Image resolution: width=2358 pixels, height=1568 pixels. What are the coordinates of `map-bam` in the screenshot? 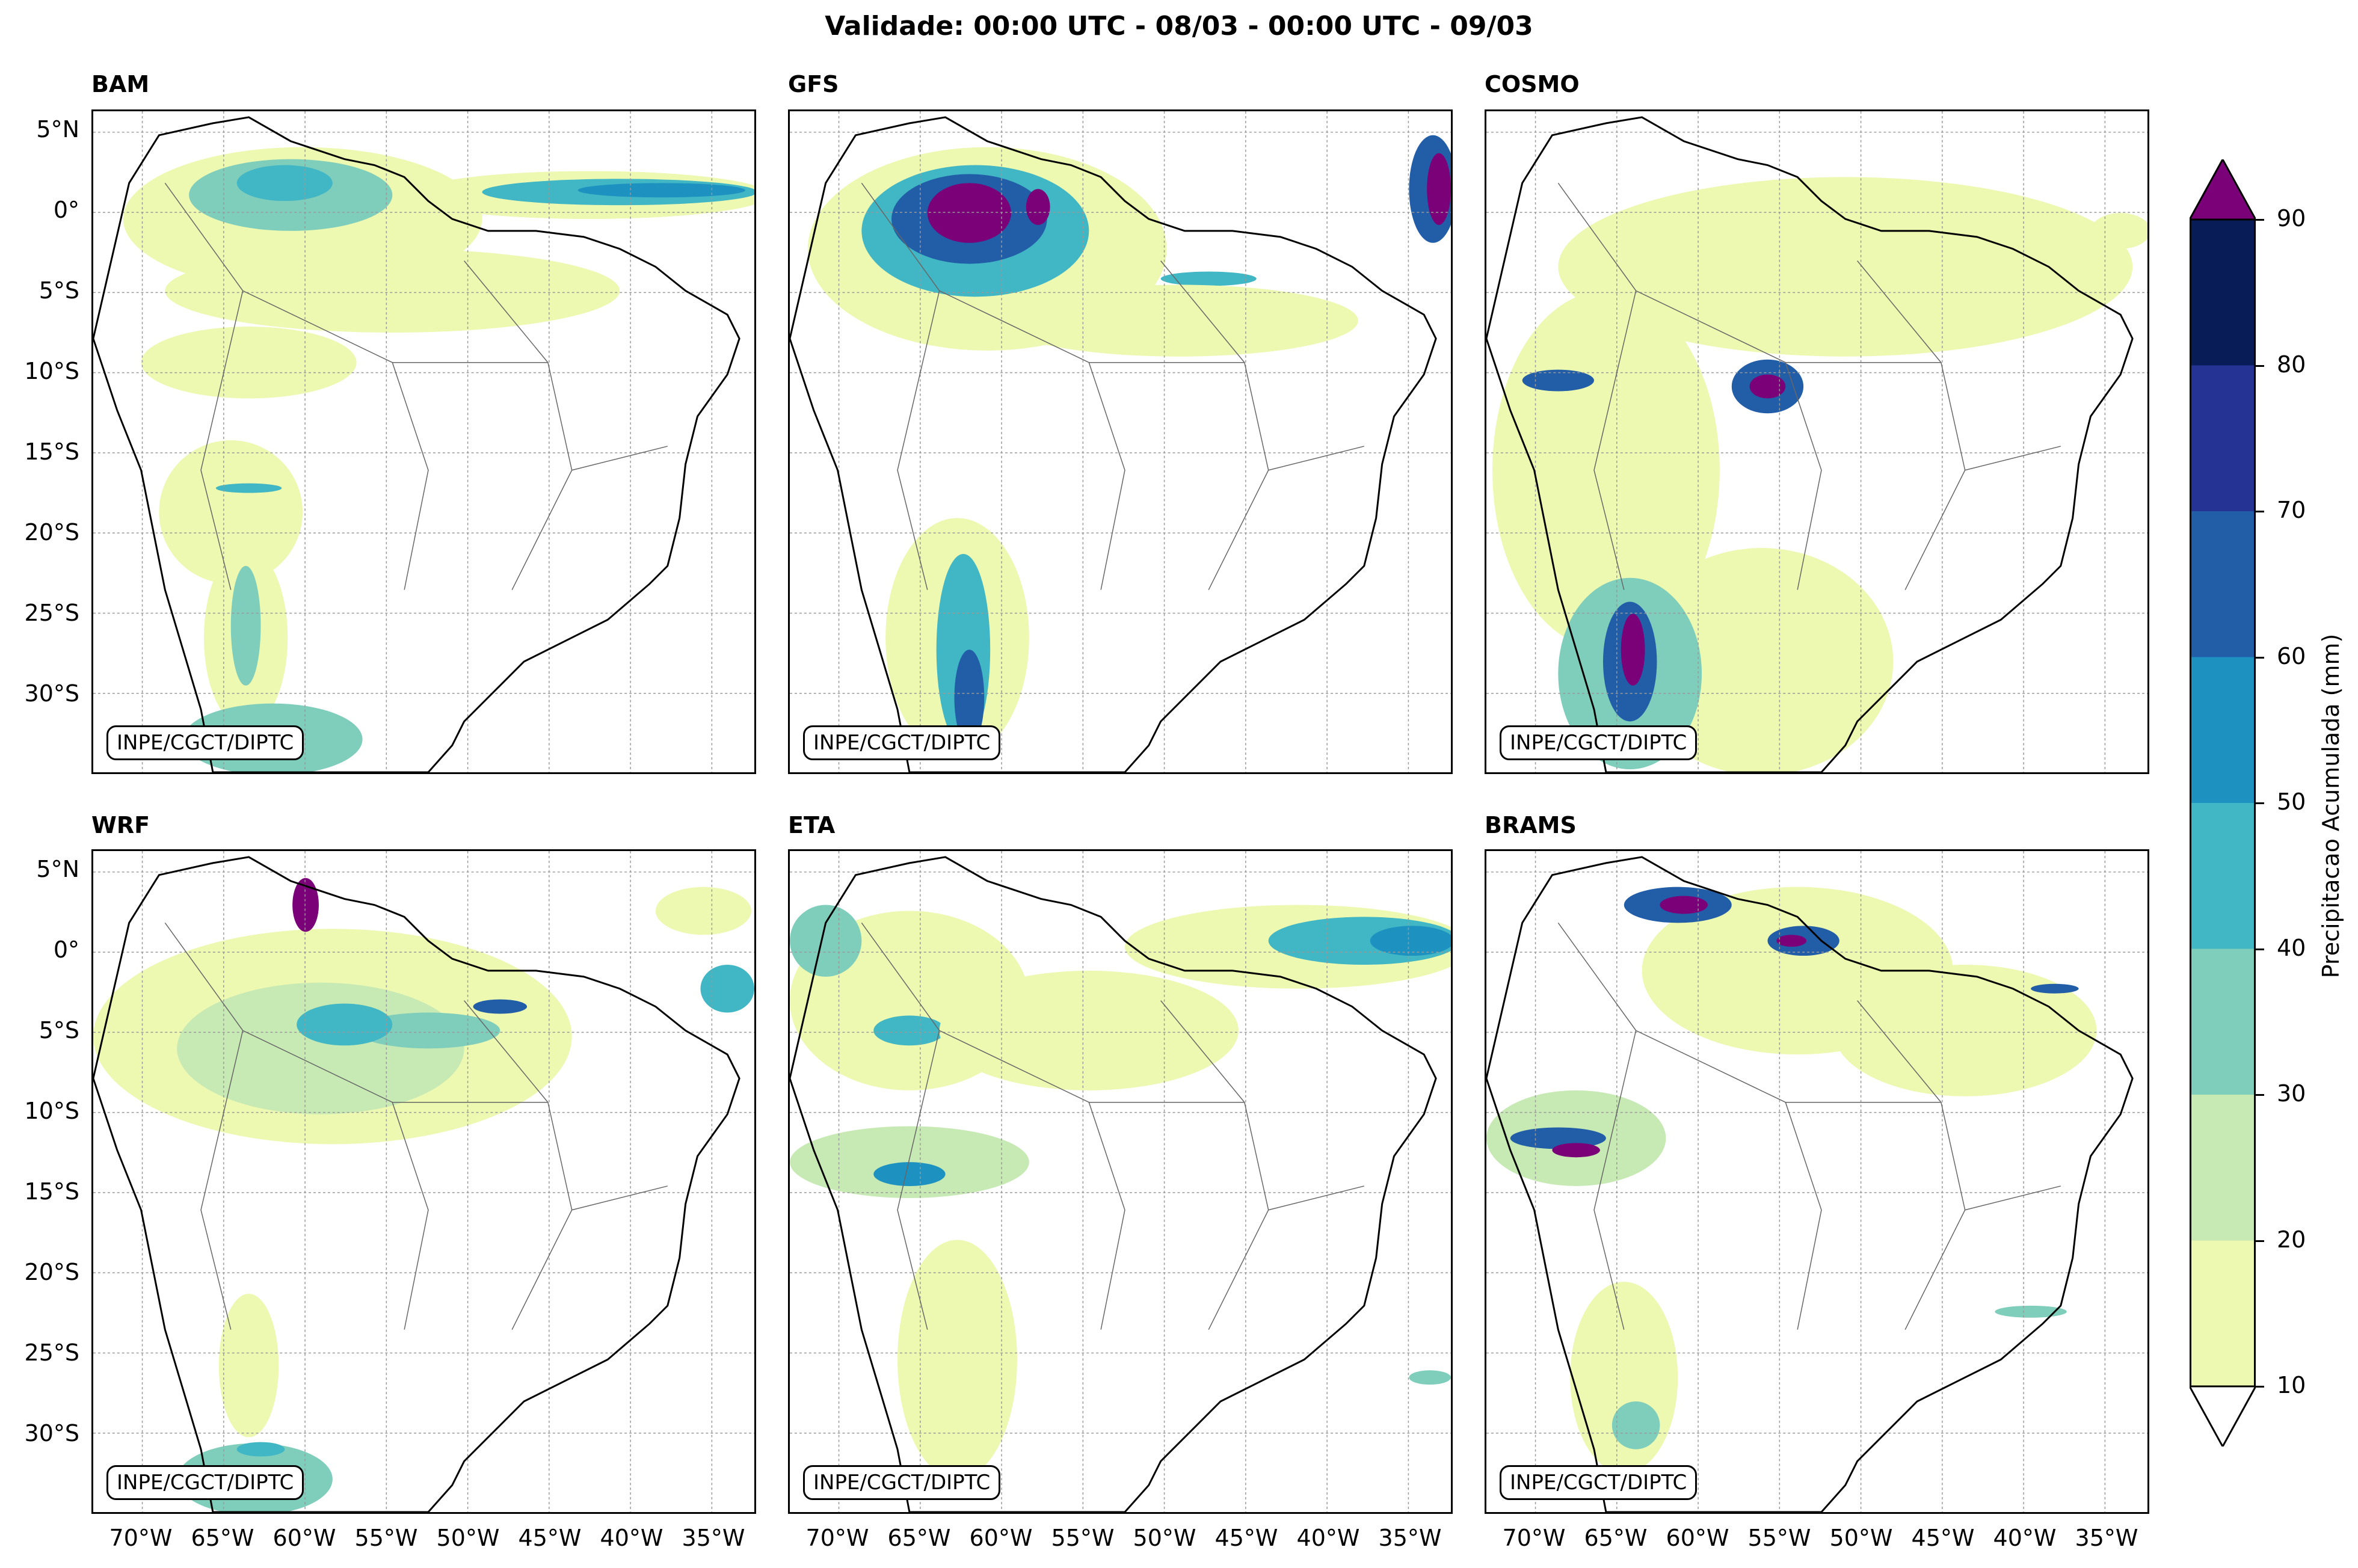 It's located at (424, 442).